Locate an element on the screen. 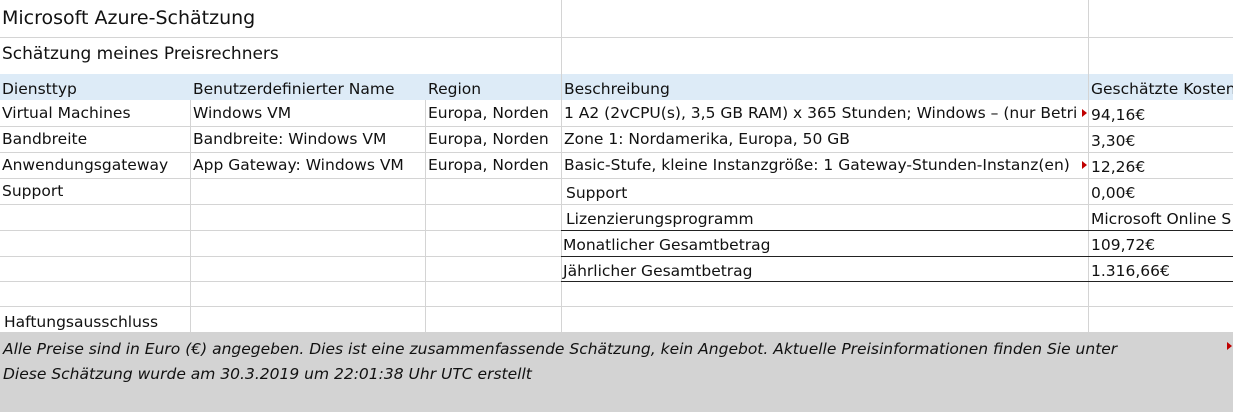 The width and height of the screenshot is (1233, 412). cell-custom-name: Windows VM is located at coordinates (242, 113).